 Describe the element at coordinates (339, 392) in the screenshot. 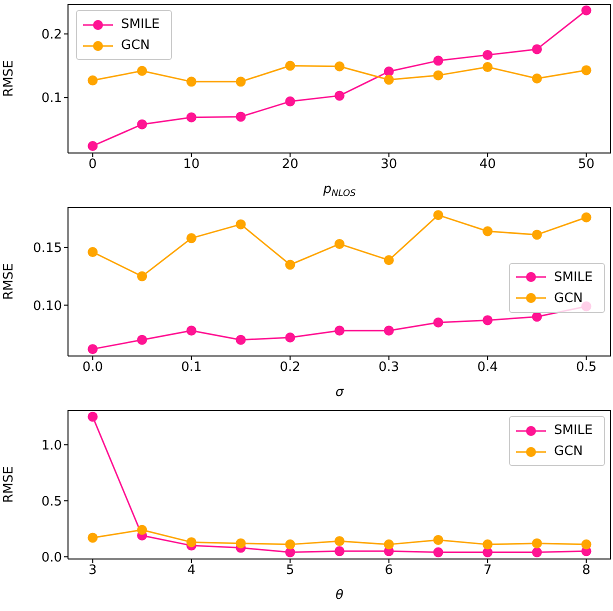

I see `x-axis-title: σ` at that location.